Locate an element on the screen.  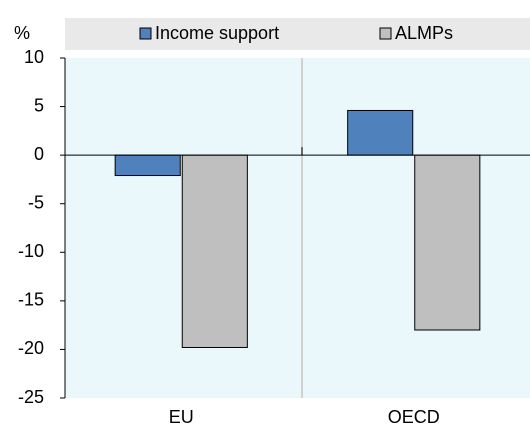
y-tick-label: -25 is located at coordinates (31, 397).